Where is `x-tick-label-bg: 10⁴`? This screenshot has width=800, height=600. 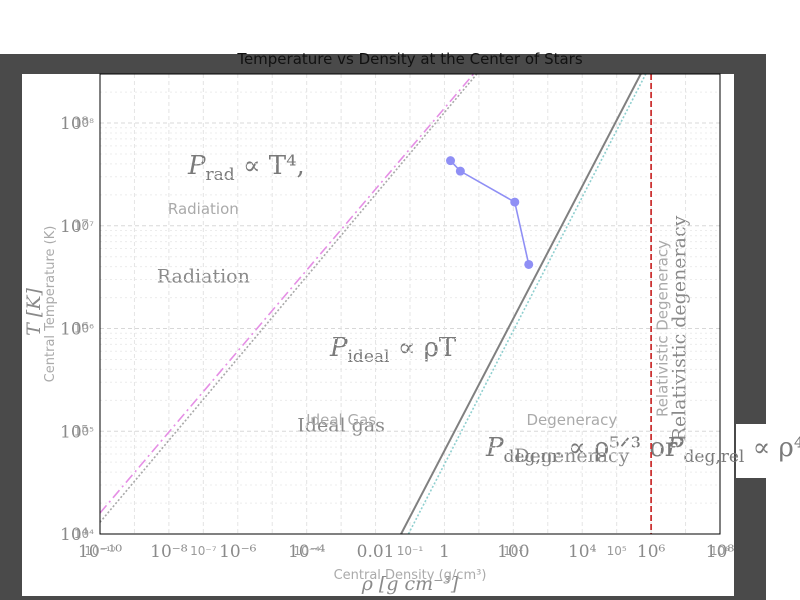 x-tick-label-bg: 10⁴ is located at coordinates (582, 552).